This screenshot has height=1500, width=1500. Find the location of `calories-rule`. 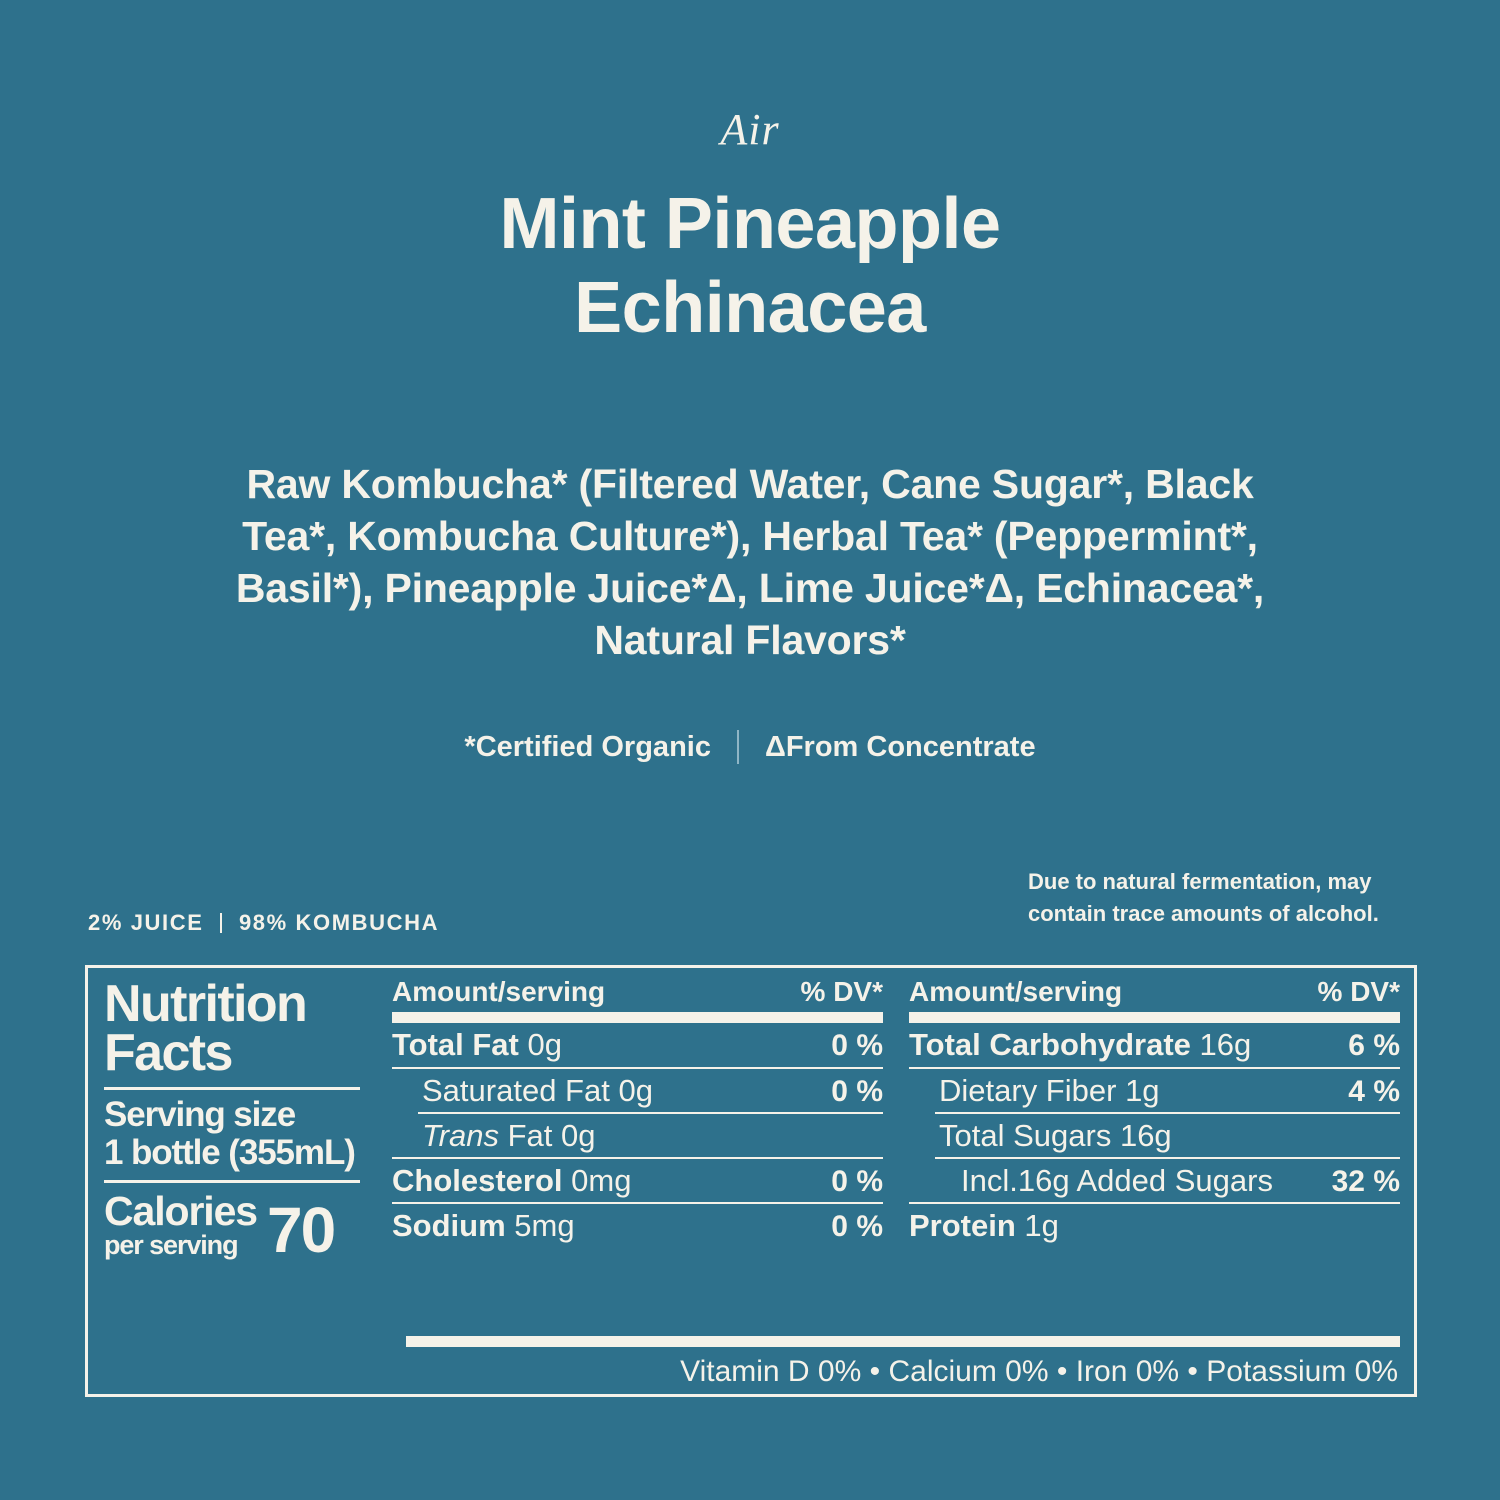

calories-rule is located at coordinates (232, 1182).